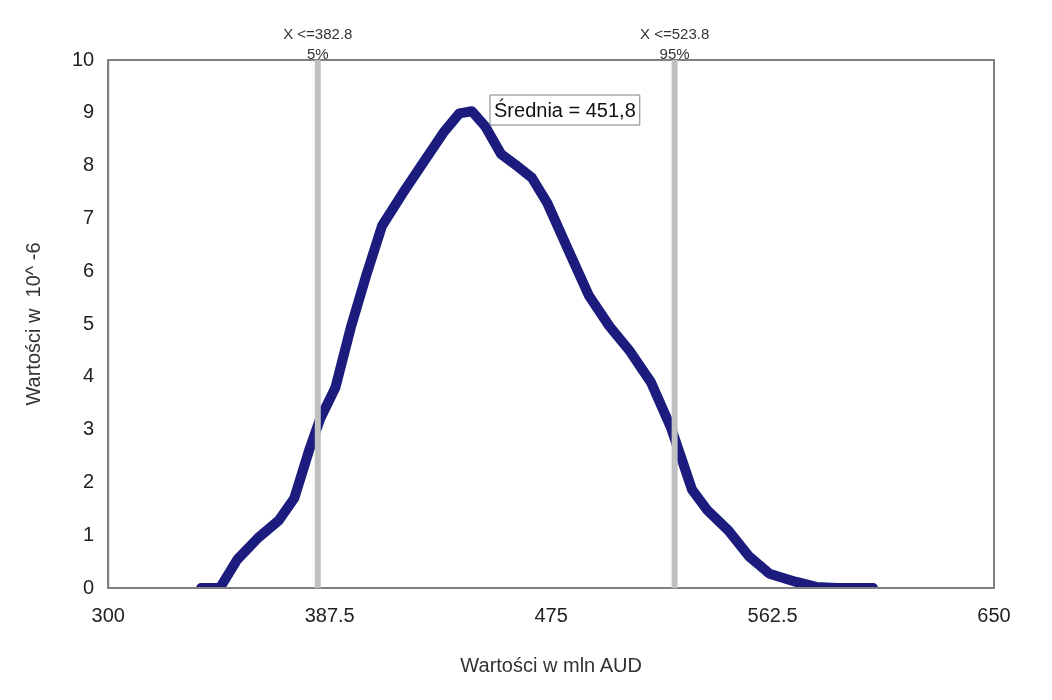  Describe the element at coordinates (108, 614) in the screenshot. I see `x-tick-label: 300` at that location.